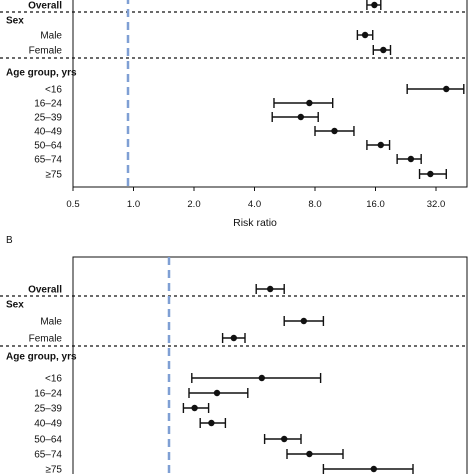  What do you see at coordinates (314, 204) in the screenshot?
I see `x-tick-label: 8.0` at bounding box center [314, 204].